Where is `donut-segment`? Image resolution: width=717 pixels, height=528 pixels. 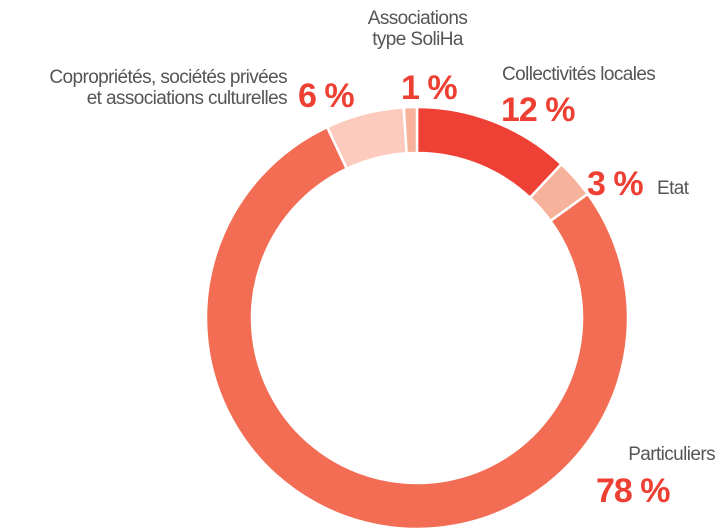 donut-segment is located at coordinates (410, 130).